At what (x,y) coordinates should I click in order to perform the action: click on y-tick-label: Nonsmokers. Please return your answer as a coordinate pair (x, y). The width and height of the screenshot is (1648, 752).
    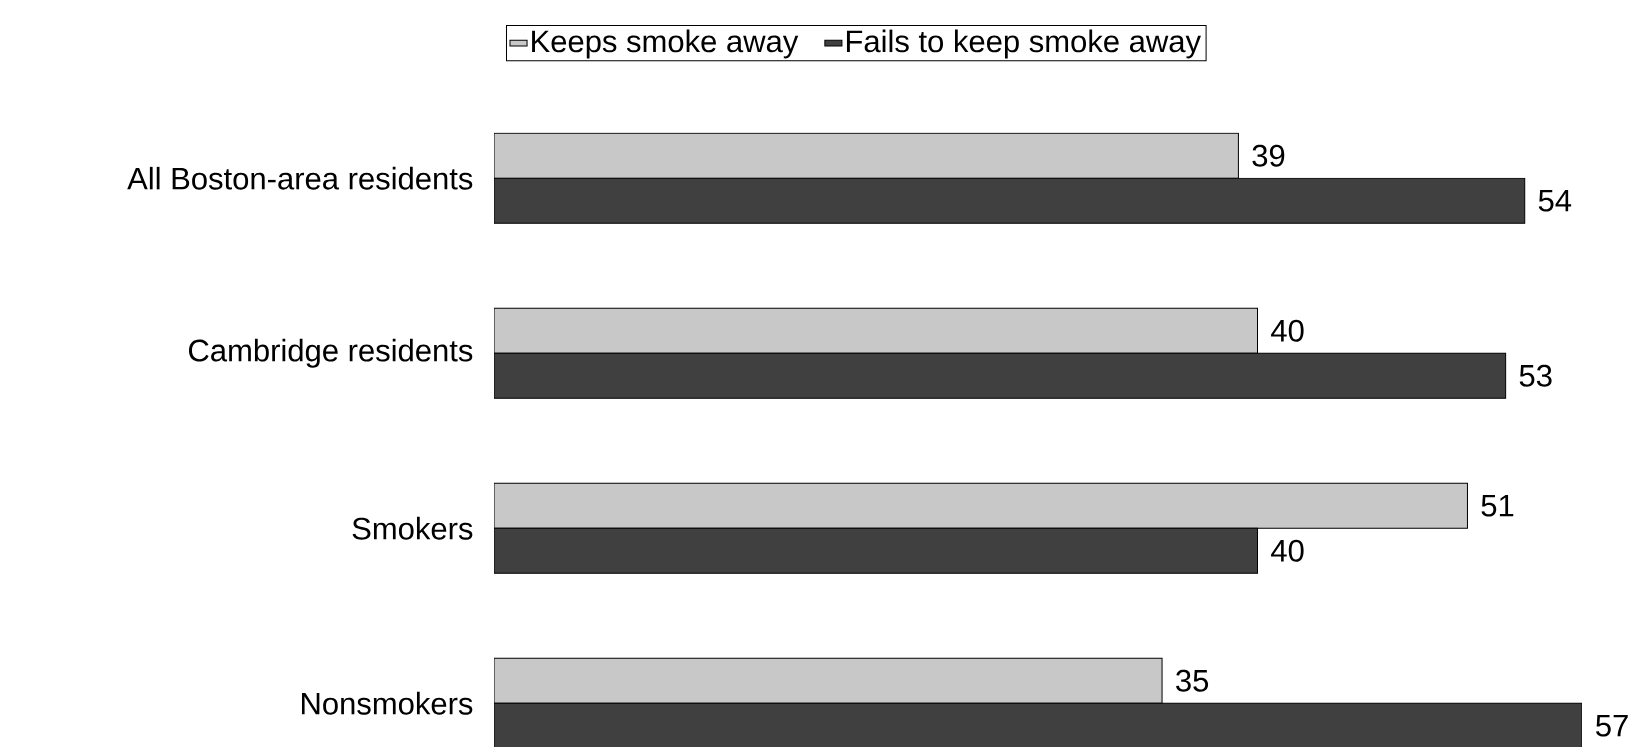
    Looking at the image, I should click on (387, 703).